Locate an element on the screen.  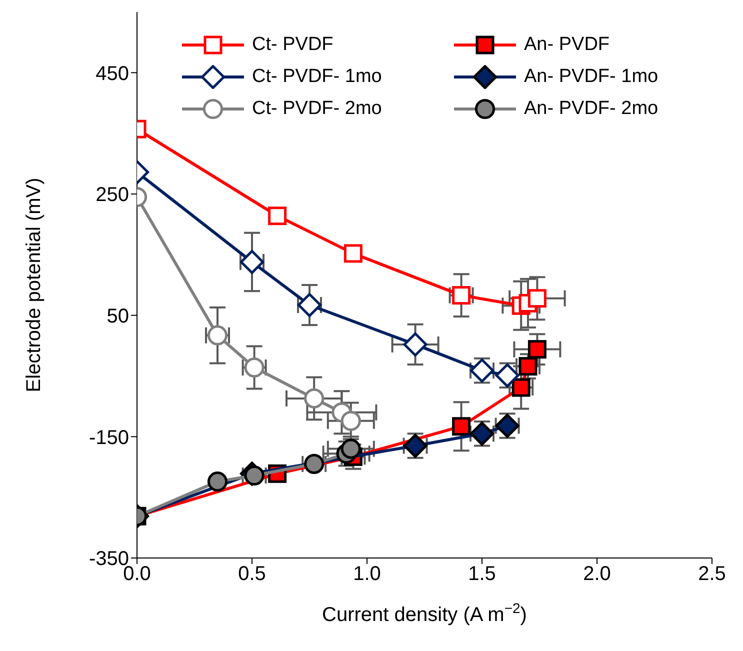
x-axis-title: Current density (A m$^{−2}$) is located at coordinates (424, 613).